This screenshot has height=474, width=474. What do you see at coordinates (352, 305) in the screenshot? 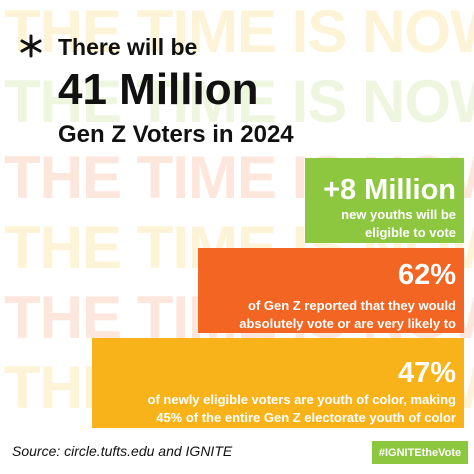
I see `stat-text: of Gen Z reported that they would` at bounding box center [352, 305].